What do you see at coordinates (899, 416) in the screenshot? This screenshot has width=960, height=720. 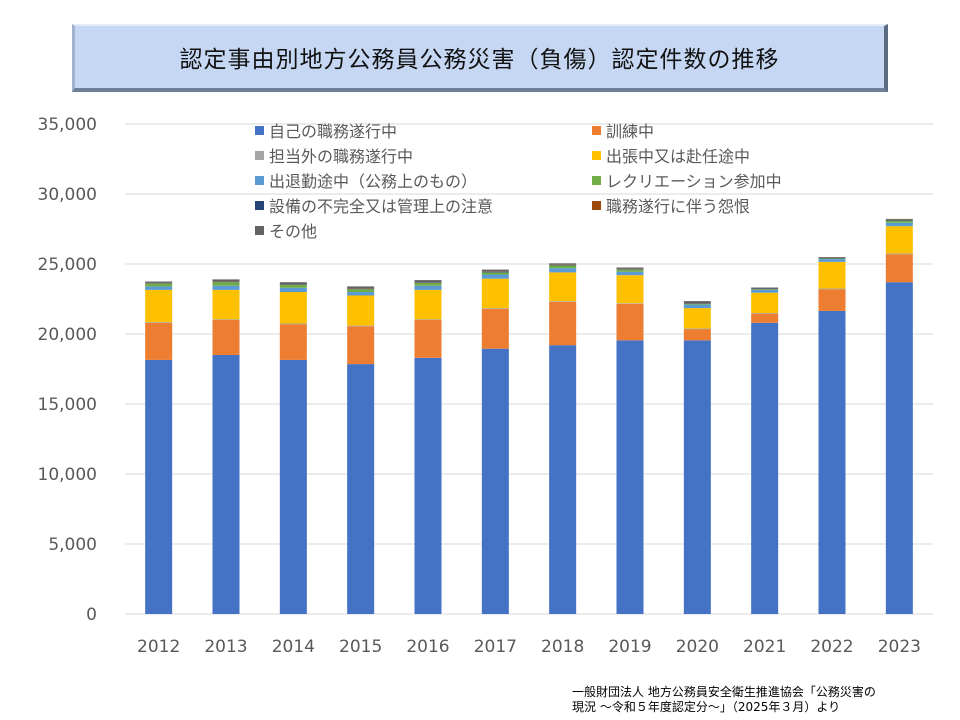 I see `bar-stack-2023` at bounding box center [899, 416].